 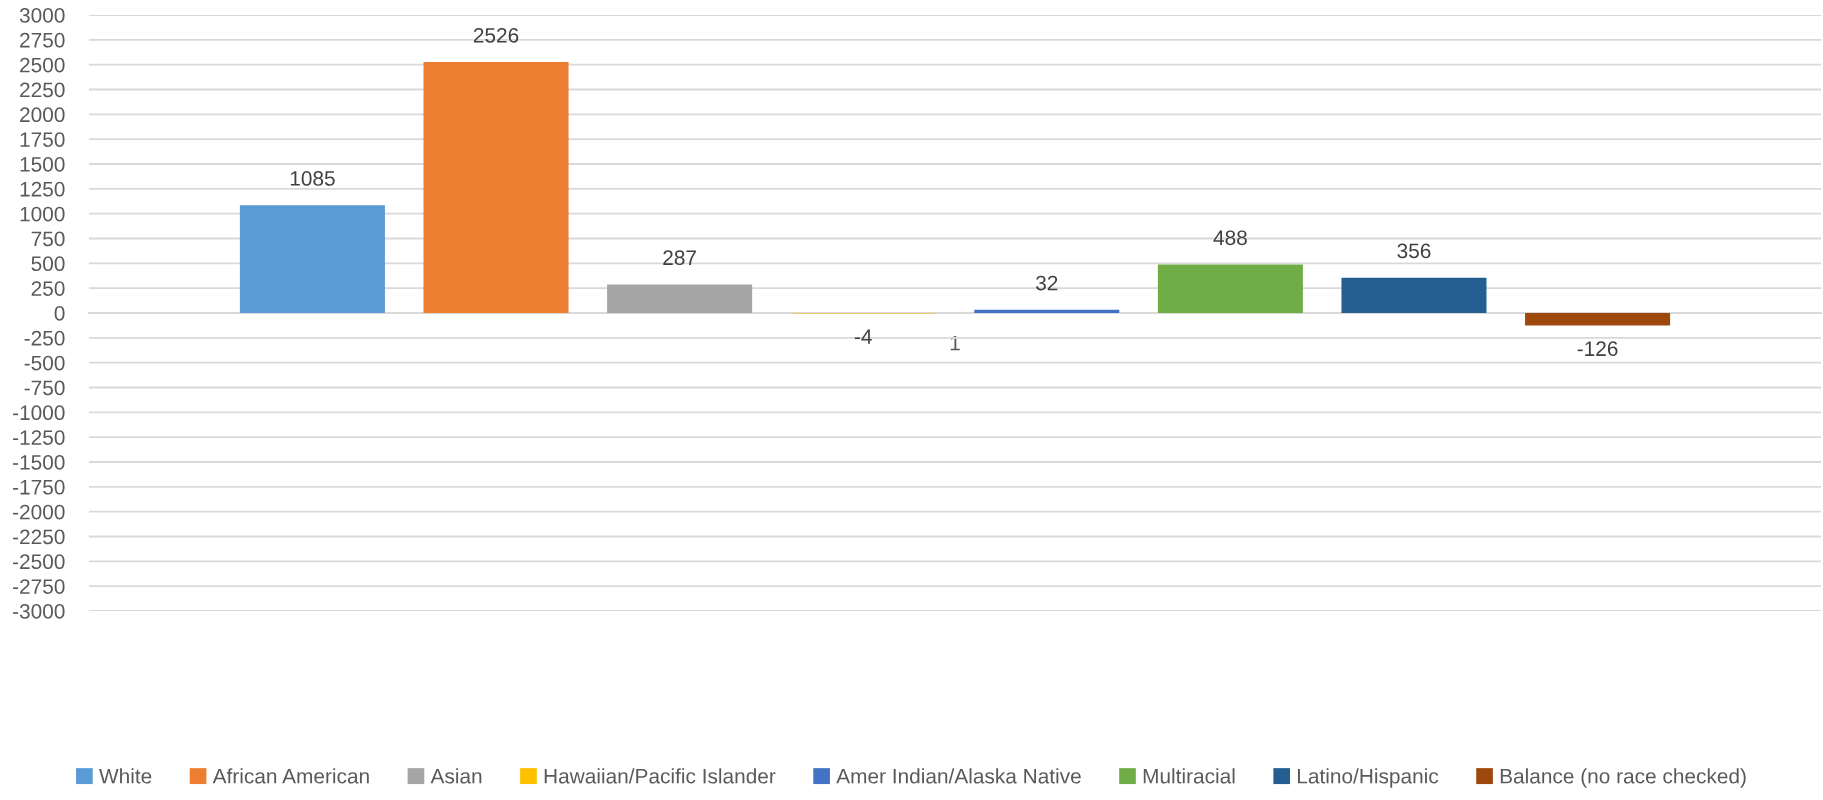 What do you see at coordinates (1368, 778) in the screenshot?
I see `legend-label: Latino/Hispanic` at bounding box center [1368, 778].